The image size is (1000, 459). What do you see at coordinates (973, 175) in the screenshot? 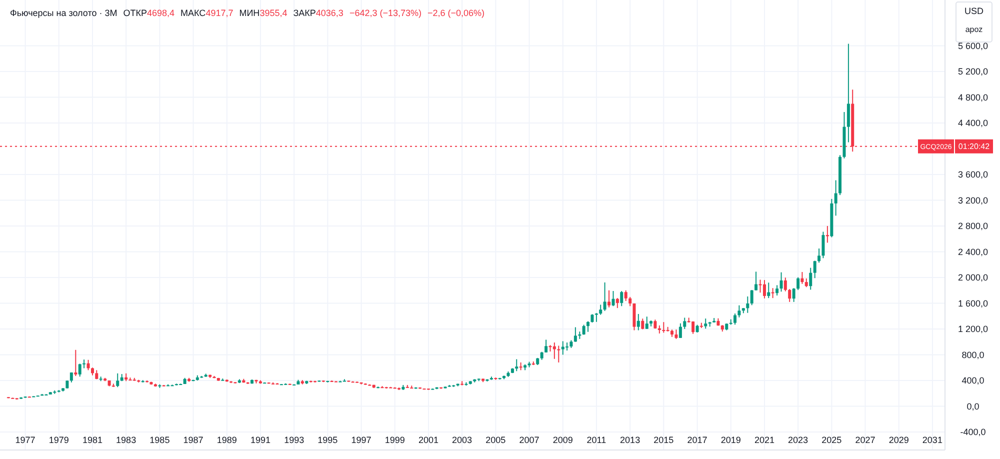
I see `y-tick-label: 3 600,0` at bounding box center [973, 175].